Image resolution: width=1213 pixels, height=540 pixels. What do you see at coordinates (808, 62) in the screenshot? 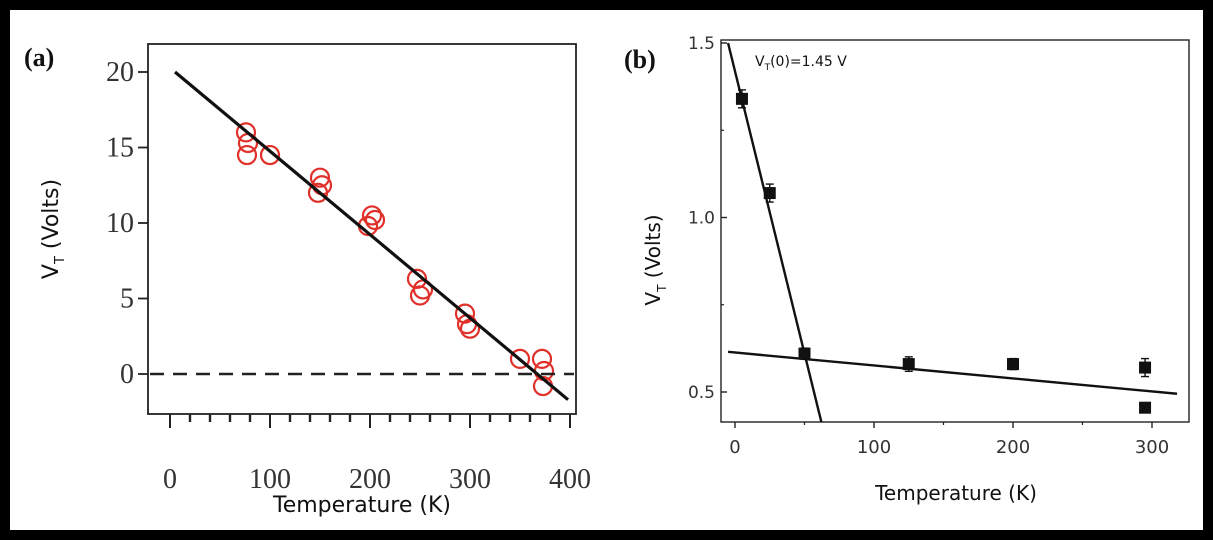
I see `panel-b-annotation-rest: (0)=1.45 V` at bounding box center [808, 62].